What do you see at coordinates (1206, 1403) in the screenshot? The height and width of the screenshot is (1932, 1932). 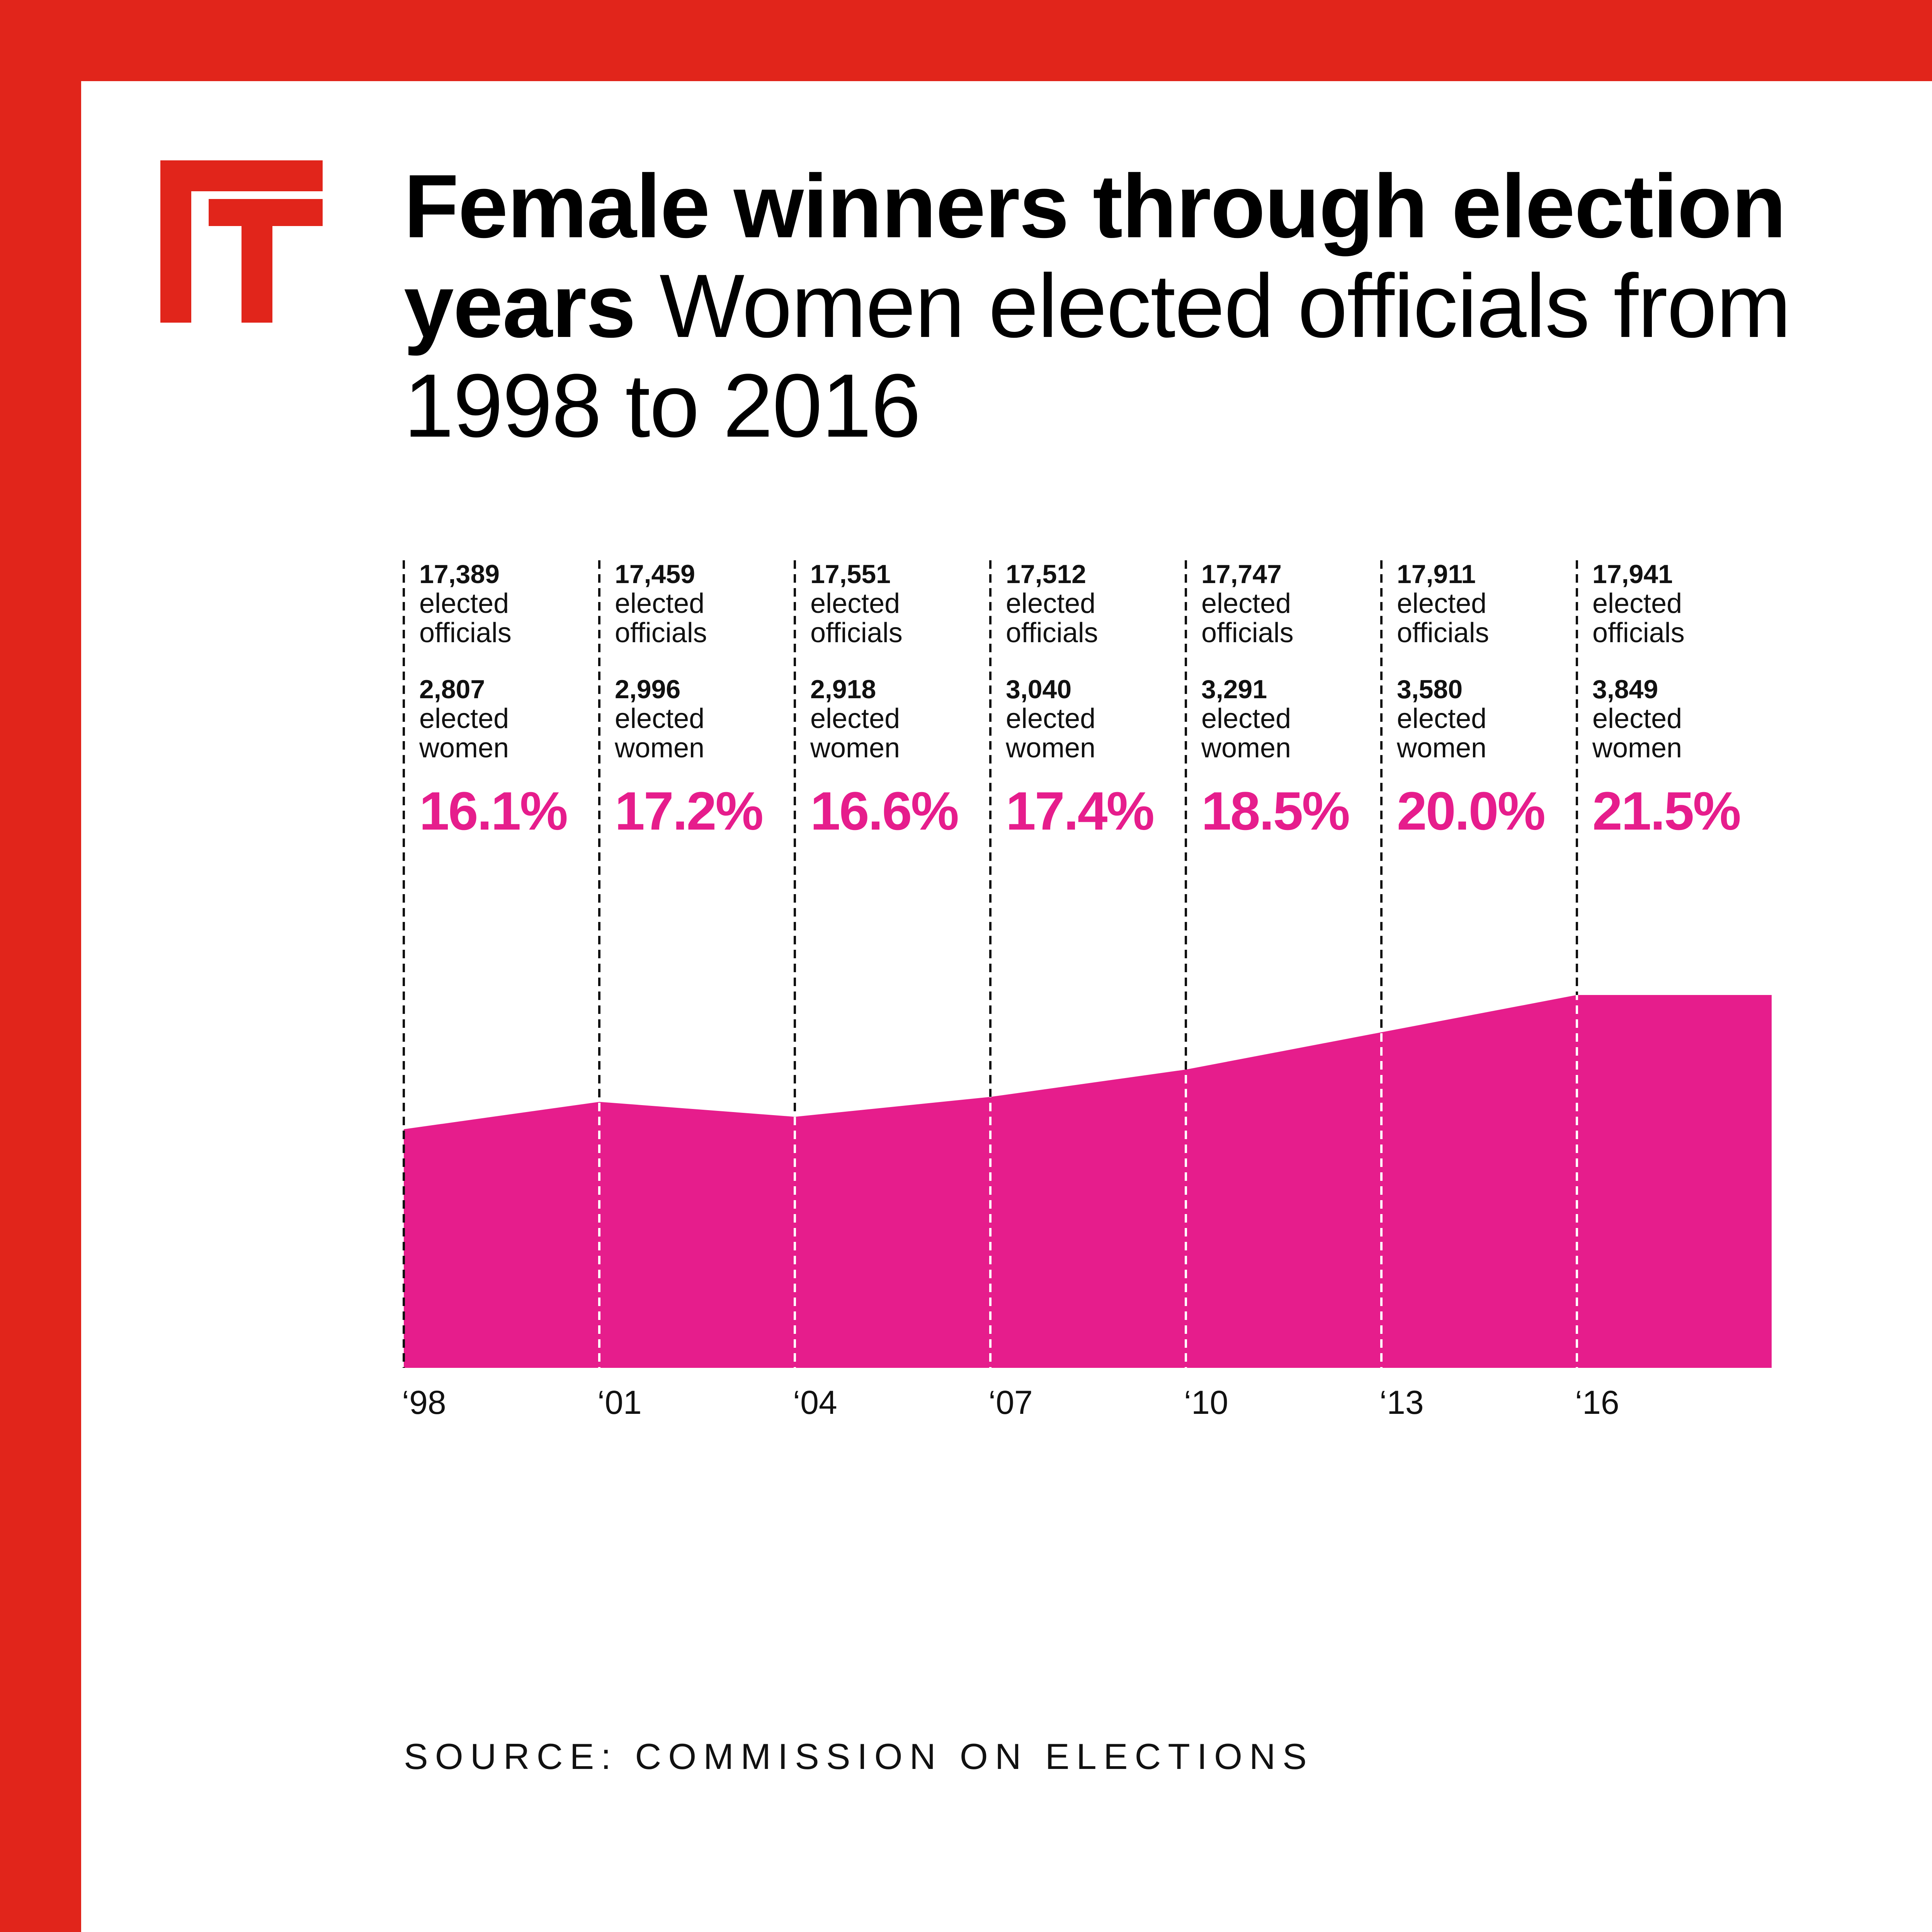 I see `x-tick-label: ‘10` at bounding box center [1206, 1403].